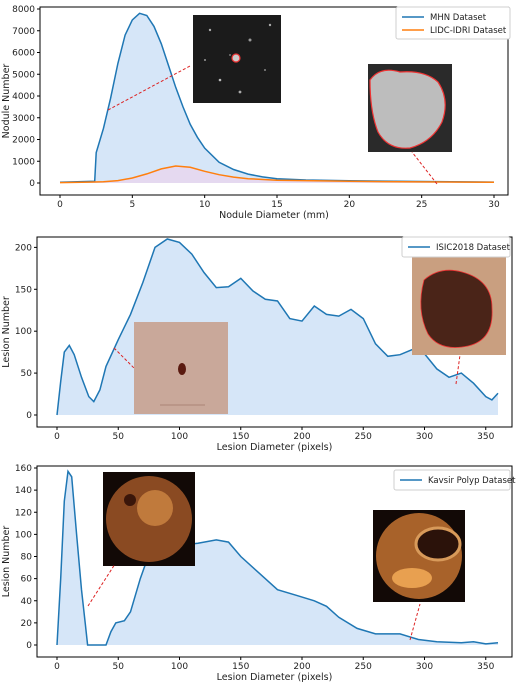 The width and height of the screenshot is (522, 688). Describe the element at coordinates (459, 306) in the screenshot. I see `skin-lesion-large-inset` at that location.